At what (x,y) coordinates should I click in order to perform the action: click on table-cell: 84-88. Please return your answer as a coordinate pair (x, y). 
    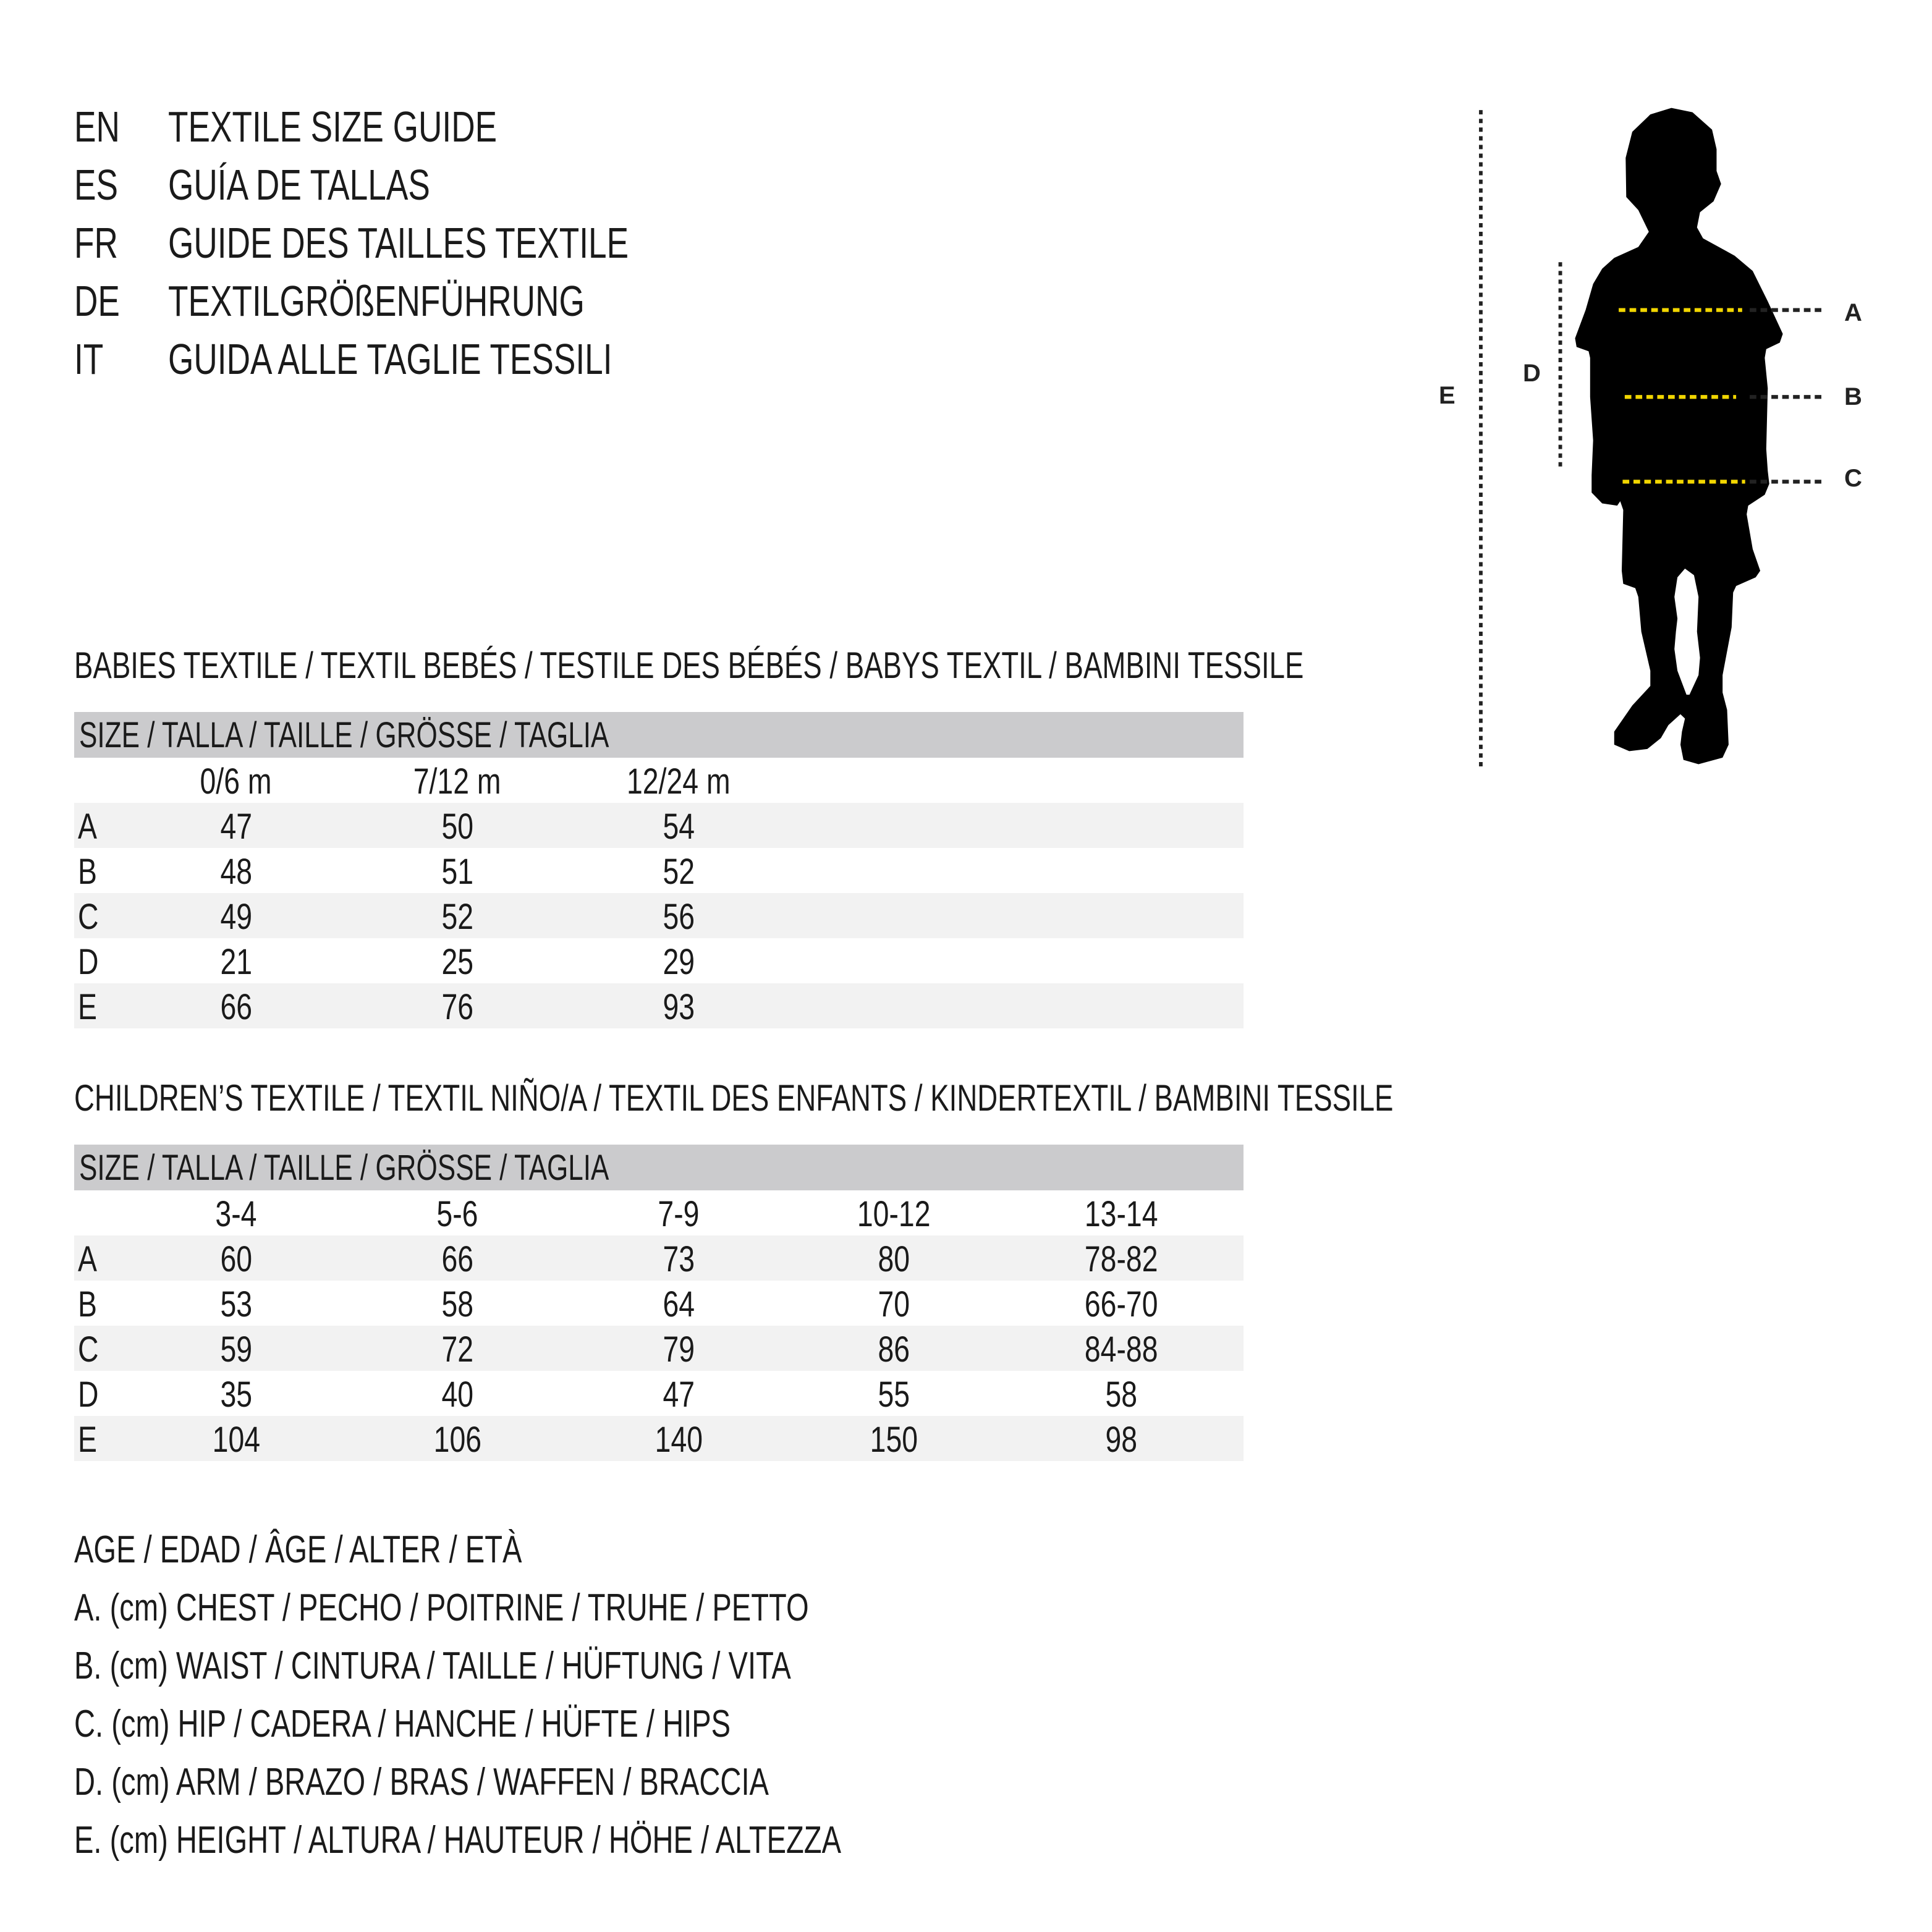
    Looking at the image, I should click on (1121, 1350).